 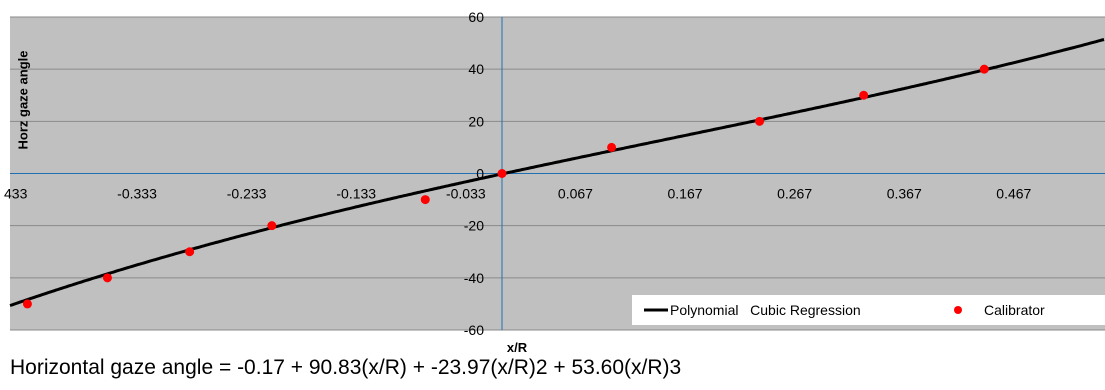 What do you see at coordinates (1013, 194) in the screenshot?
I see `x-tick-label: 0.467` at bounding box center [1013, 194].